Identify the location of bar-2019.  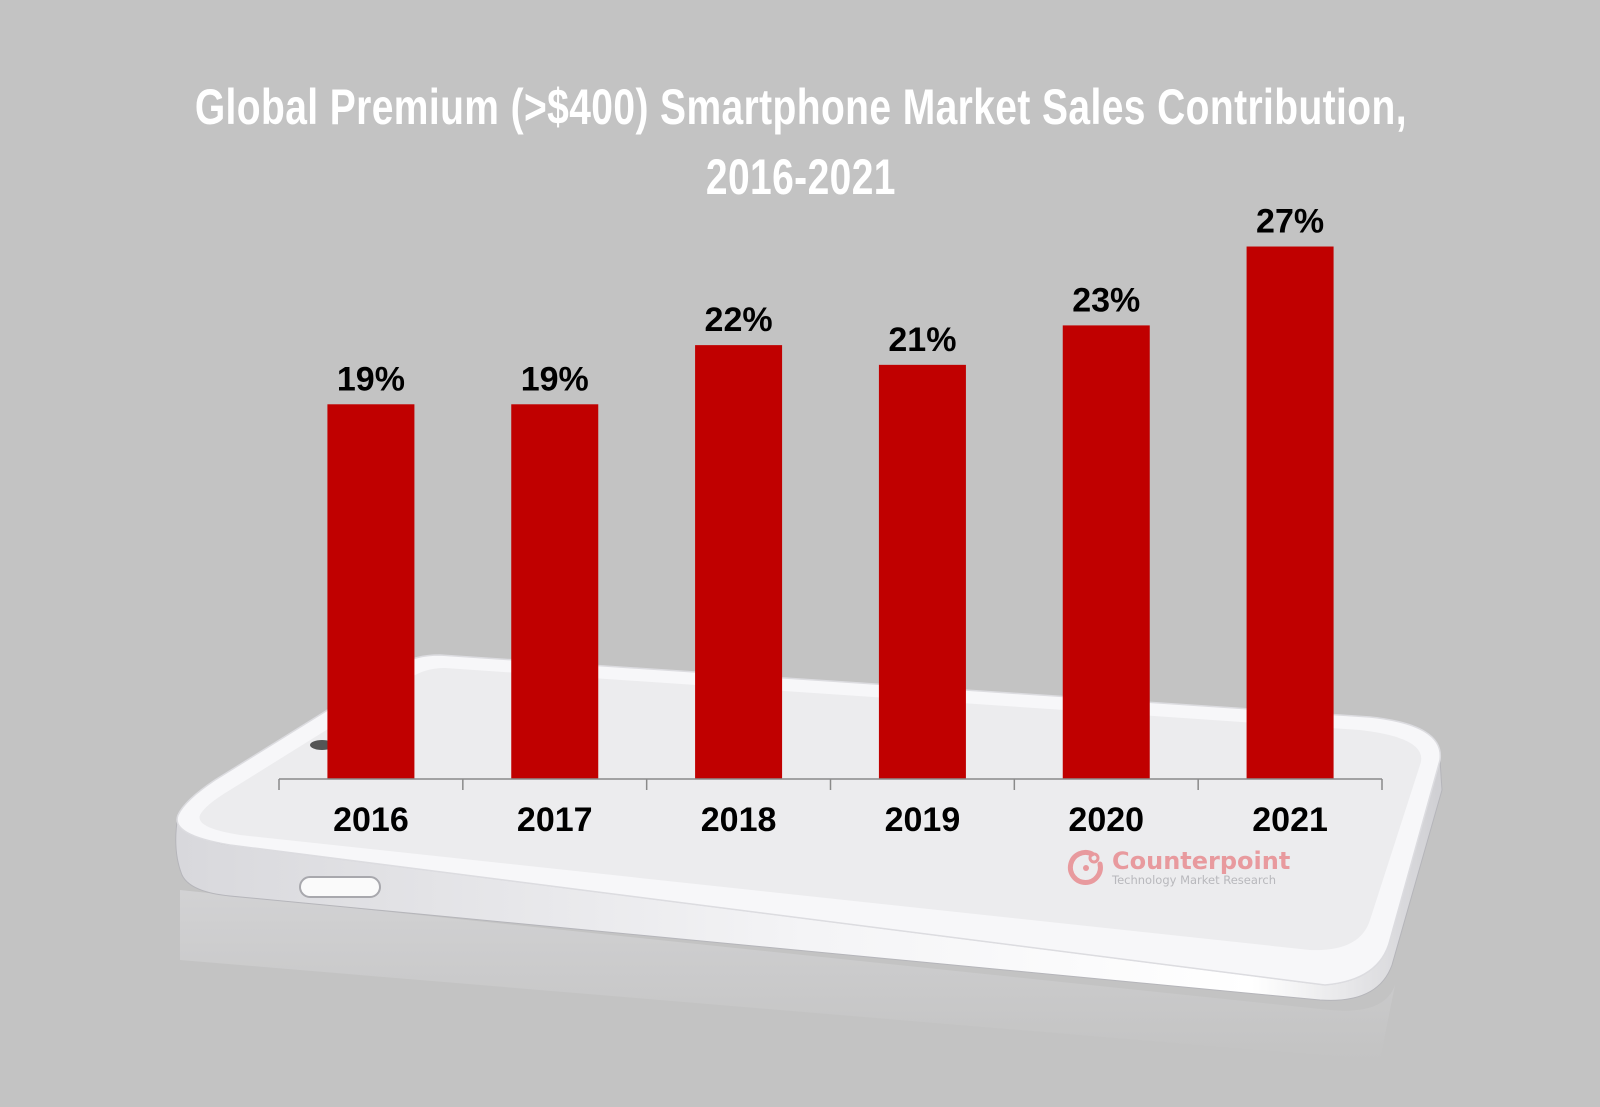
(922, 571).